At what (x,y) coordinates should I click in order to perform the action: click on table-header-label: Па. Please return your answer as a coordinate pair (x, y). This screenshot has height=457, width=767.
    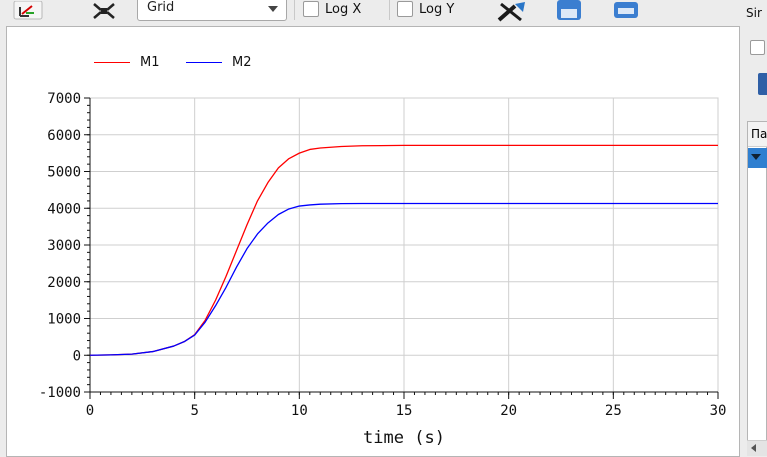
    Looking at the image, I should click on (759, 134).